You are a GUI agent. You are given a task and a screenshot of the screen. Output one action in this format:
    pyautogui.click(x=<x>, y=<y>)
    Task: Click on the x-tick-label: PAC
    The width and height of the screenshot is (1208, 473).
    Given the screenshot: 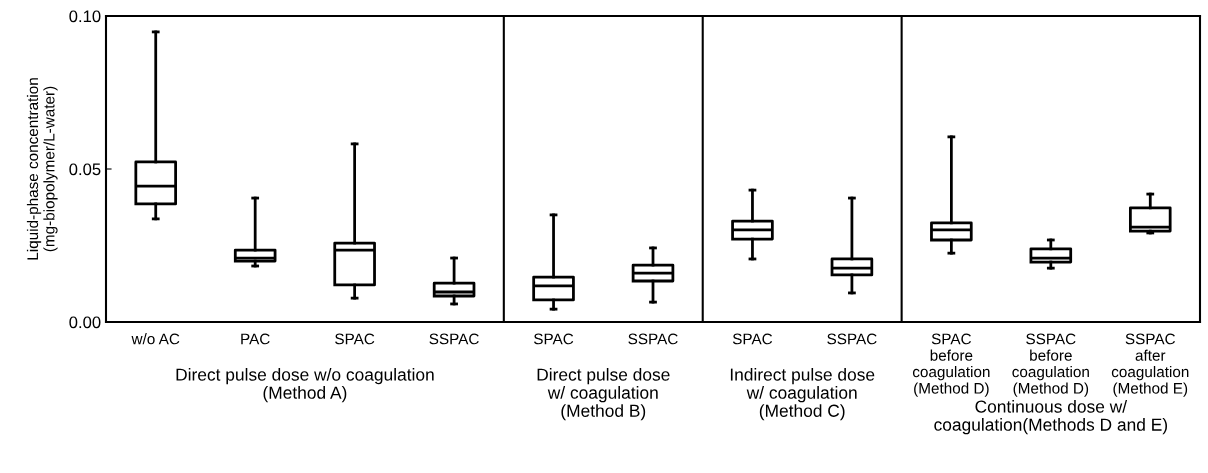 What is the action you would take?
    pyautogui.click(x=255, y=339)
    